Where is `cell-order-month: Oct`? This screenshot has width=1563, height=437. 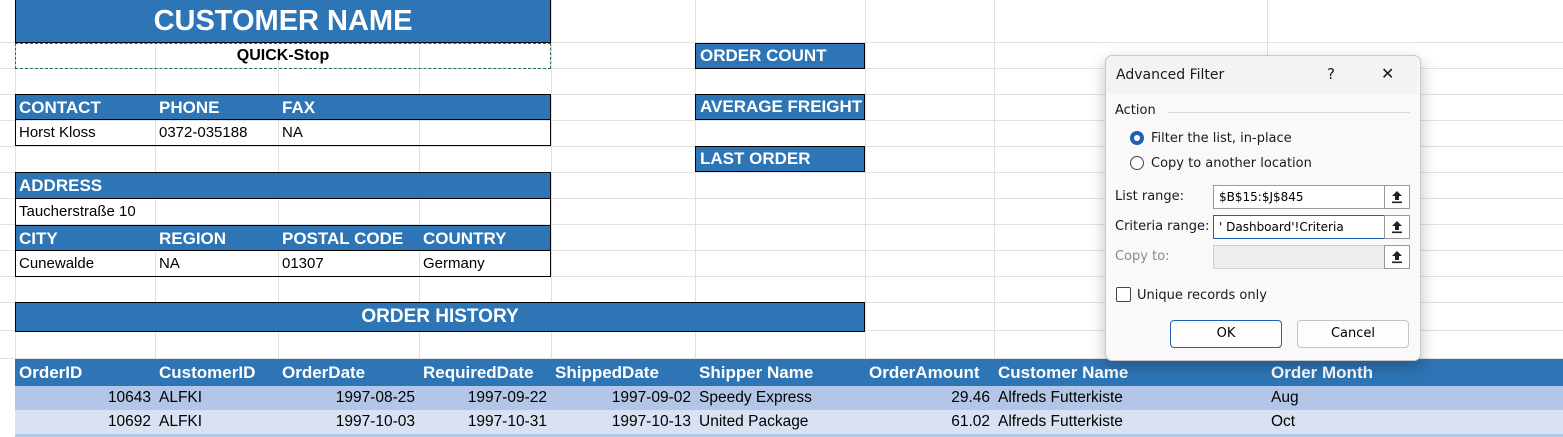 cell-order-month: Oct is located at coordinates (1283, 421).